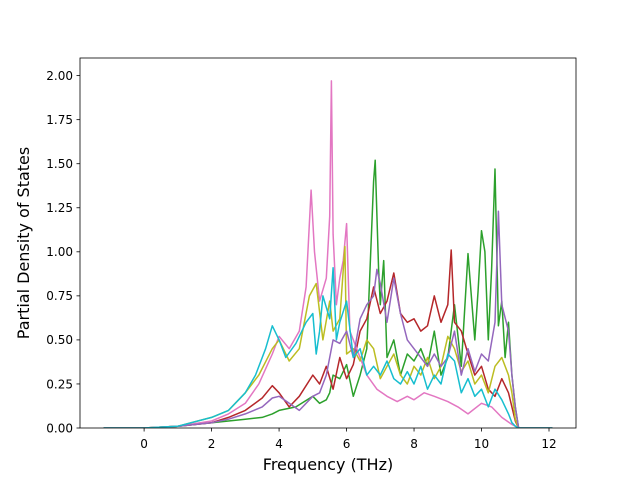 This screenshot has width=640, height=480. Describe the element at coordinates (414, 444) in the screenshot. I see `x-tick-label: 8` at that location.